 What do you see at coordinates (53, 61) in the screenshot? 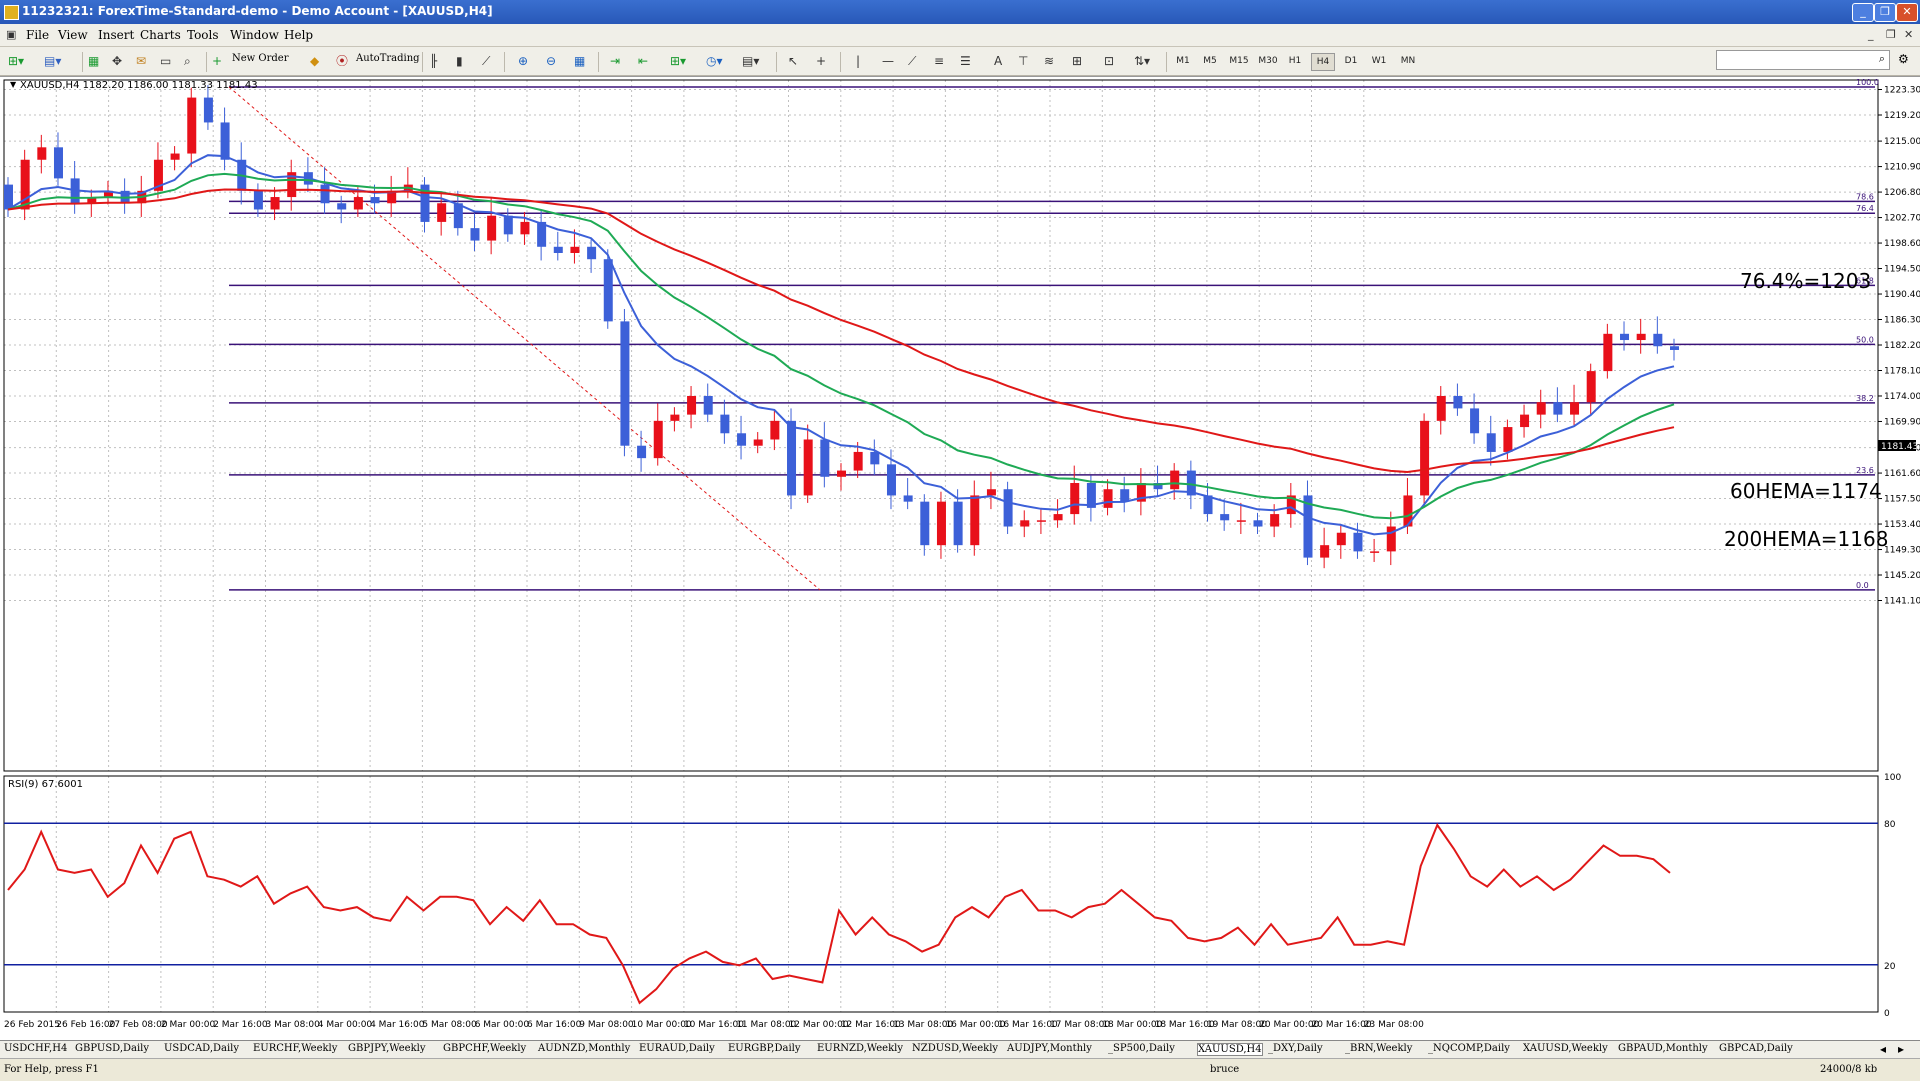
I see `profiles-icon: ▤▾` at bounding box center [53, 61].